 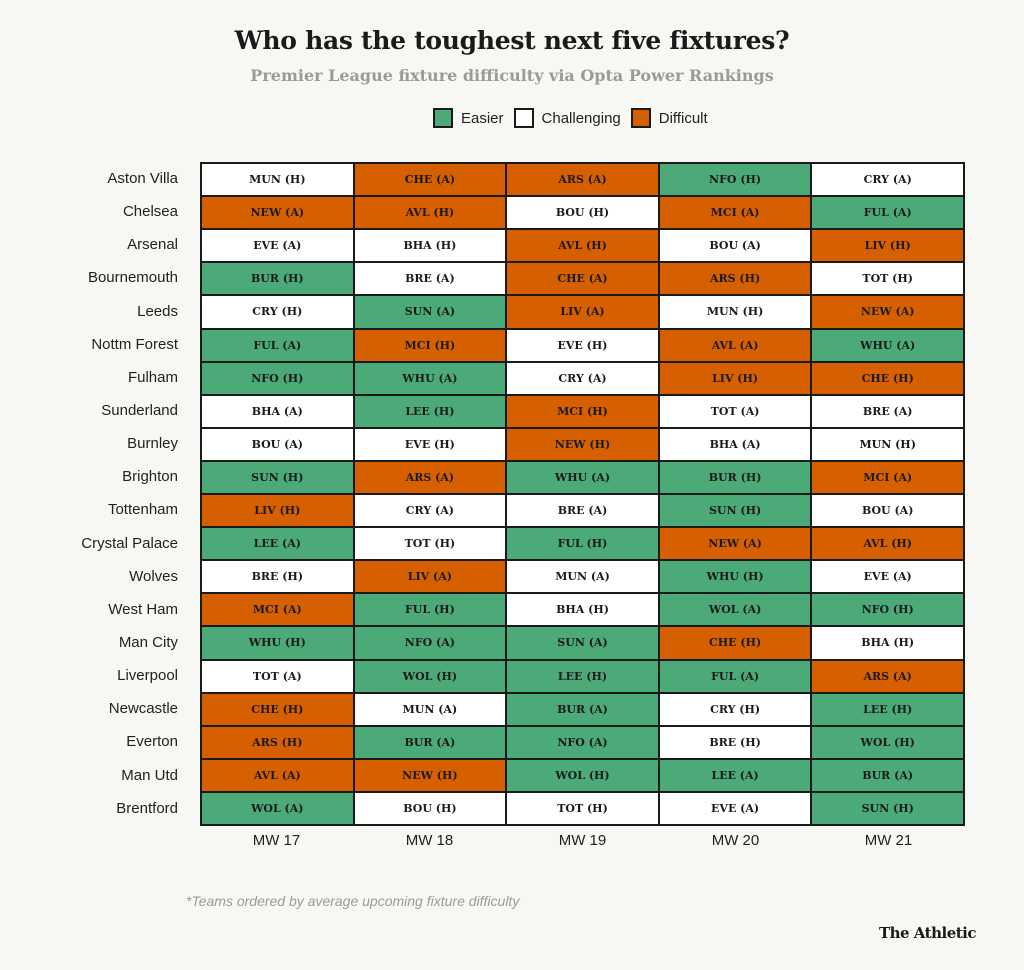 I want to click on the-athletic-logo: The Athletic, so click(x=927, y=933).